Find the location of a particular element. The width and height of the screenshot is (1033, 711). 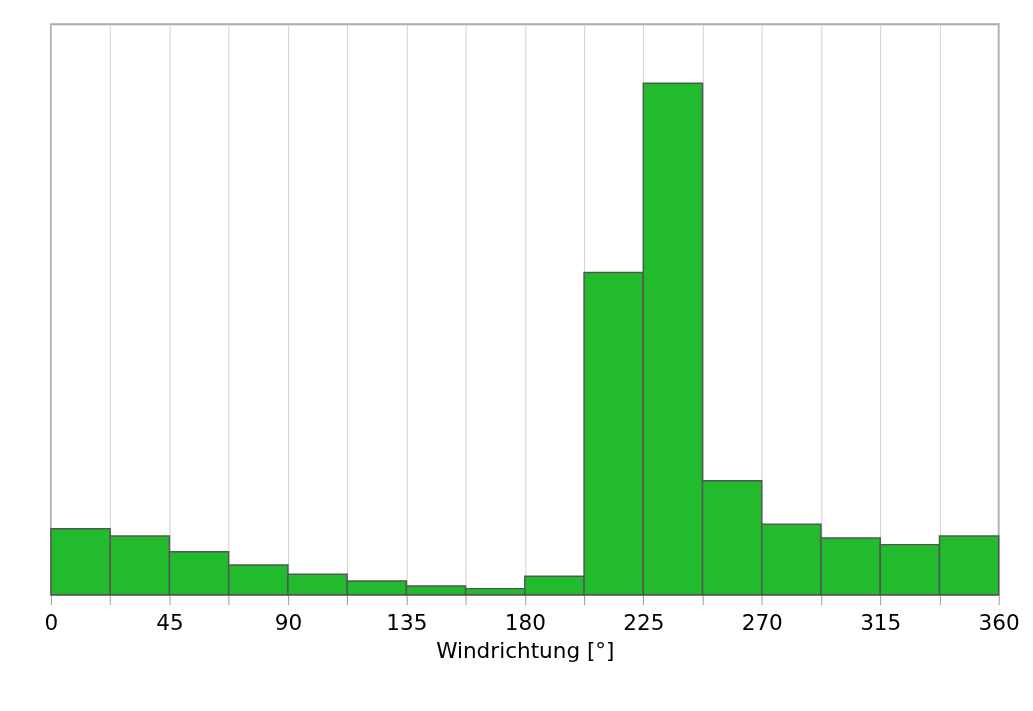

x-tick-label: 45 is located at coordinates (170, 622).